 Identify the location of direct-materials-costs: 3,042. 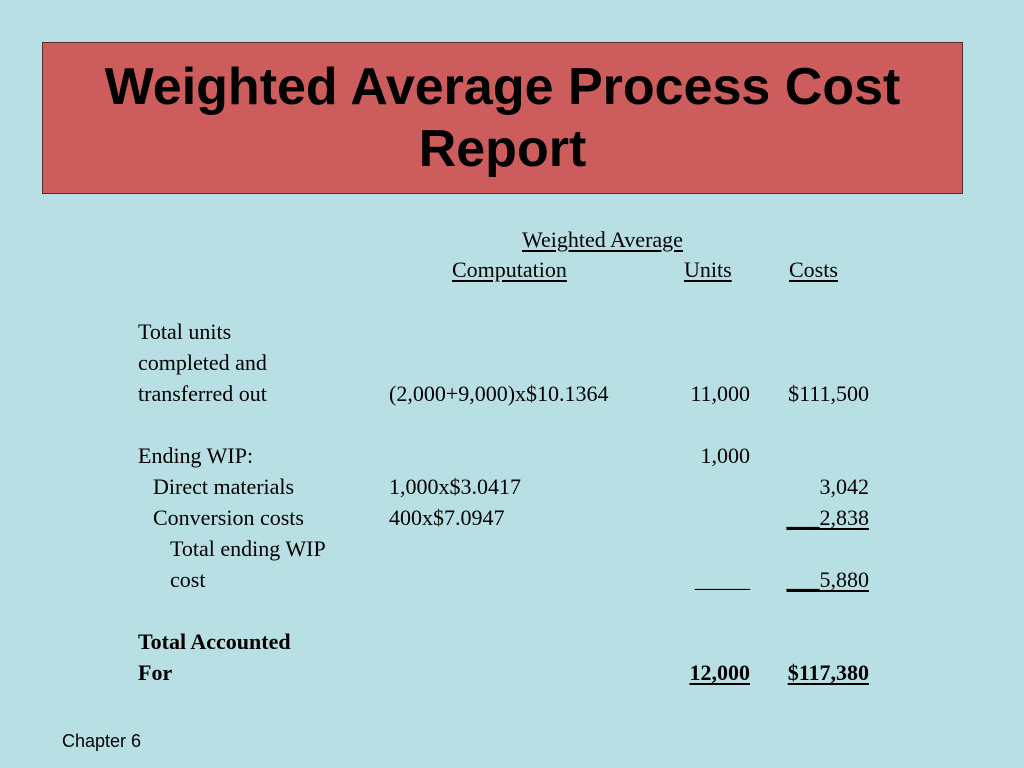
(844, 486).